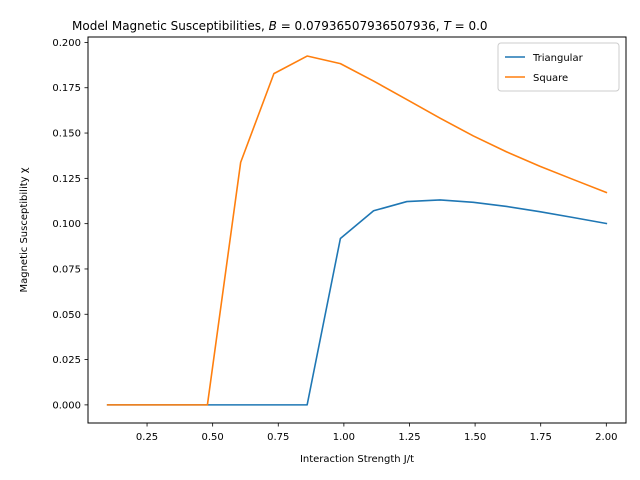 This screenshot has width=640, height=480. I want to click on x-axis-label: Interaction Strength J/t, so click(357, 459).